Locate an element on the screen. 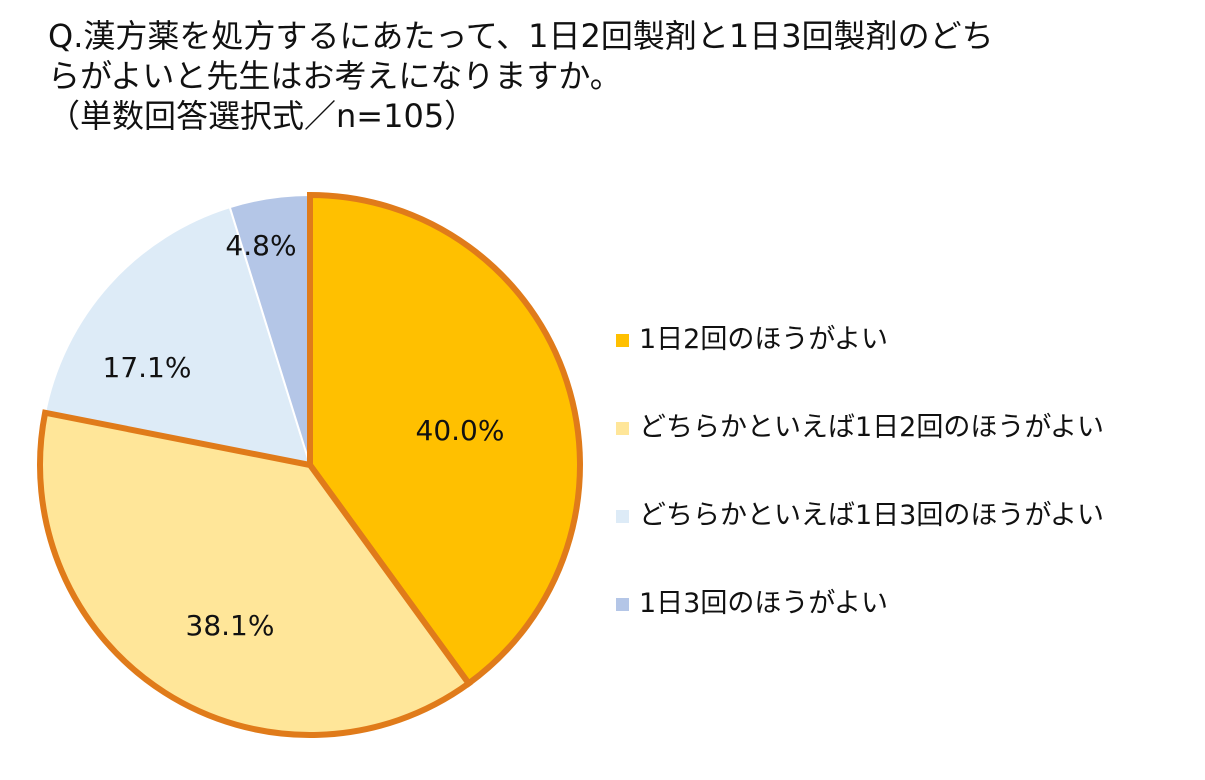  legend-item: どちらかといえば1日2回のほうがよい is located at coordinates (860, 428).